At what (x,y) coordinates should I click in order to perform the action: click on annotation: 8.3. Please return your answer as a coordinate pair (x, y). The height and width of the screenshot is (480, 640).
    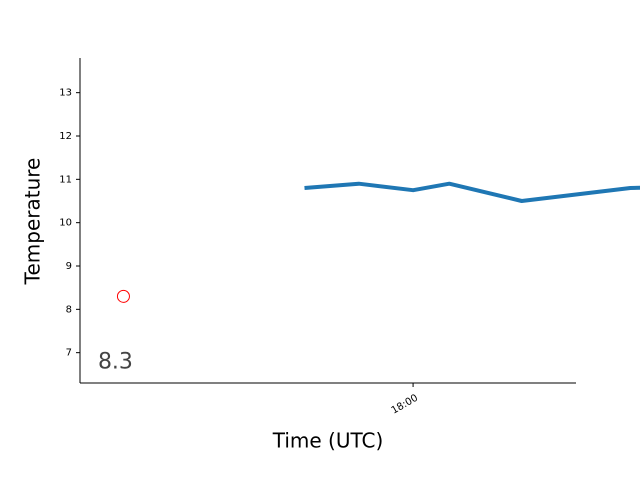
    Looking at the image, I should click on (115, 361).